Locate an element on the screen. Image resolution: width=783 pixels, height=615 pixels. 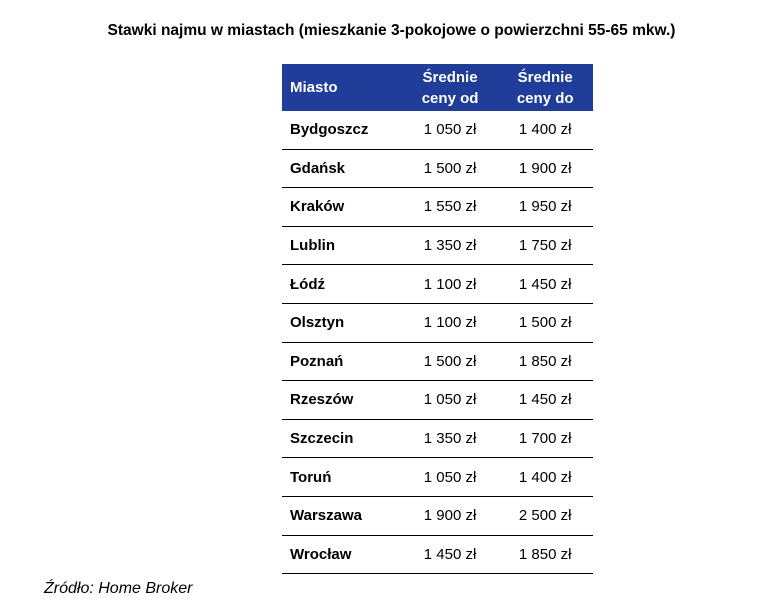
city-name: Rzeszów is located at coordinates (342, 400).